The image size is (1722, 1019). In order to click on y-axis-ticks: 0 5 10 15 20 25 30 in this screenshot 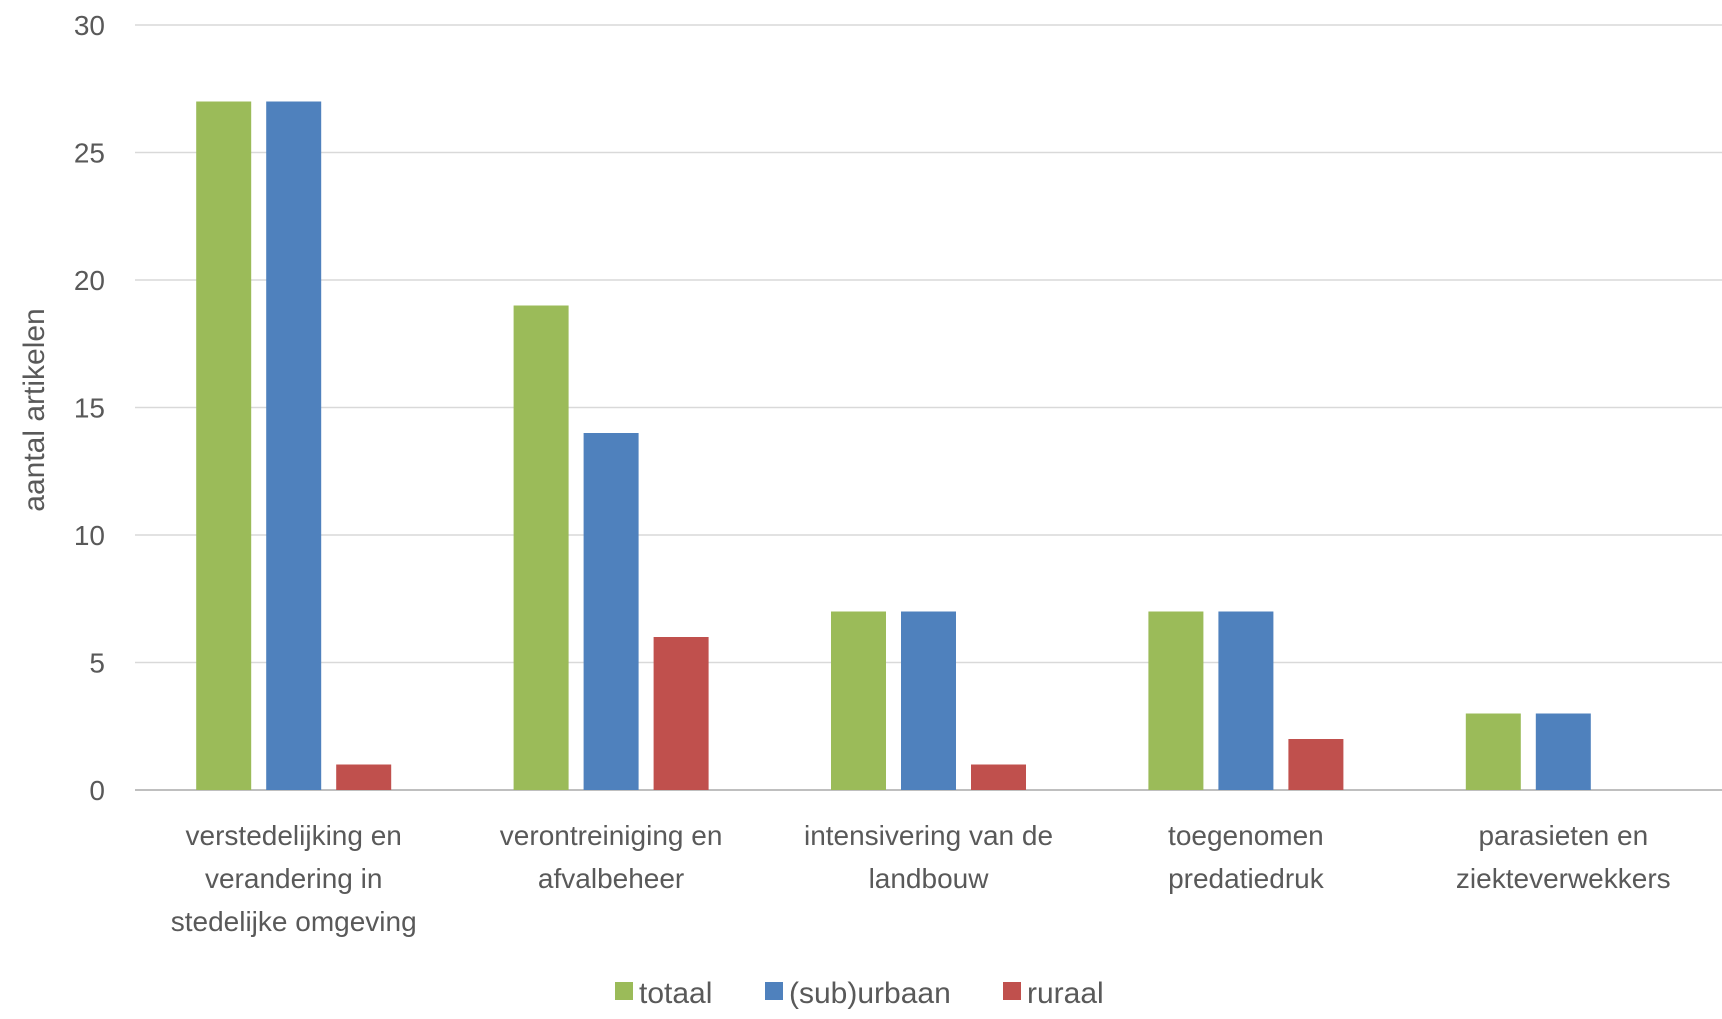, I will do `click(89, 408)`.